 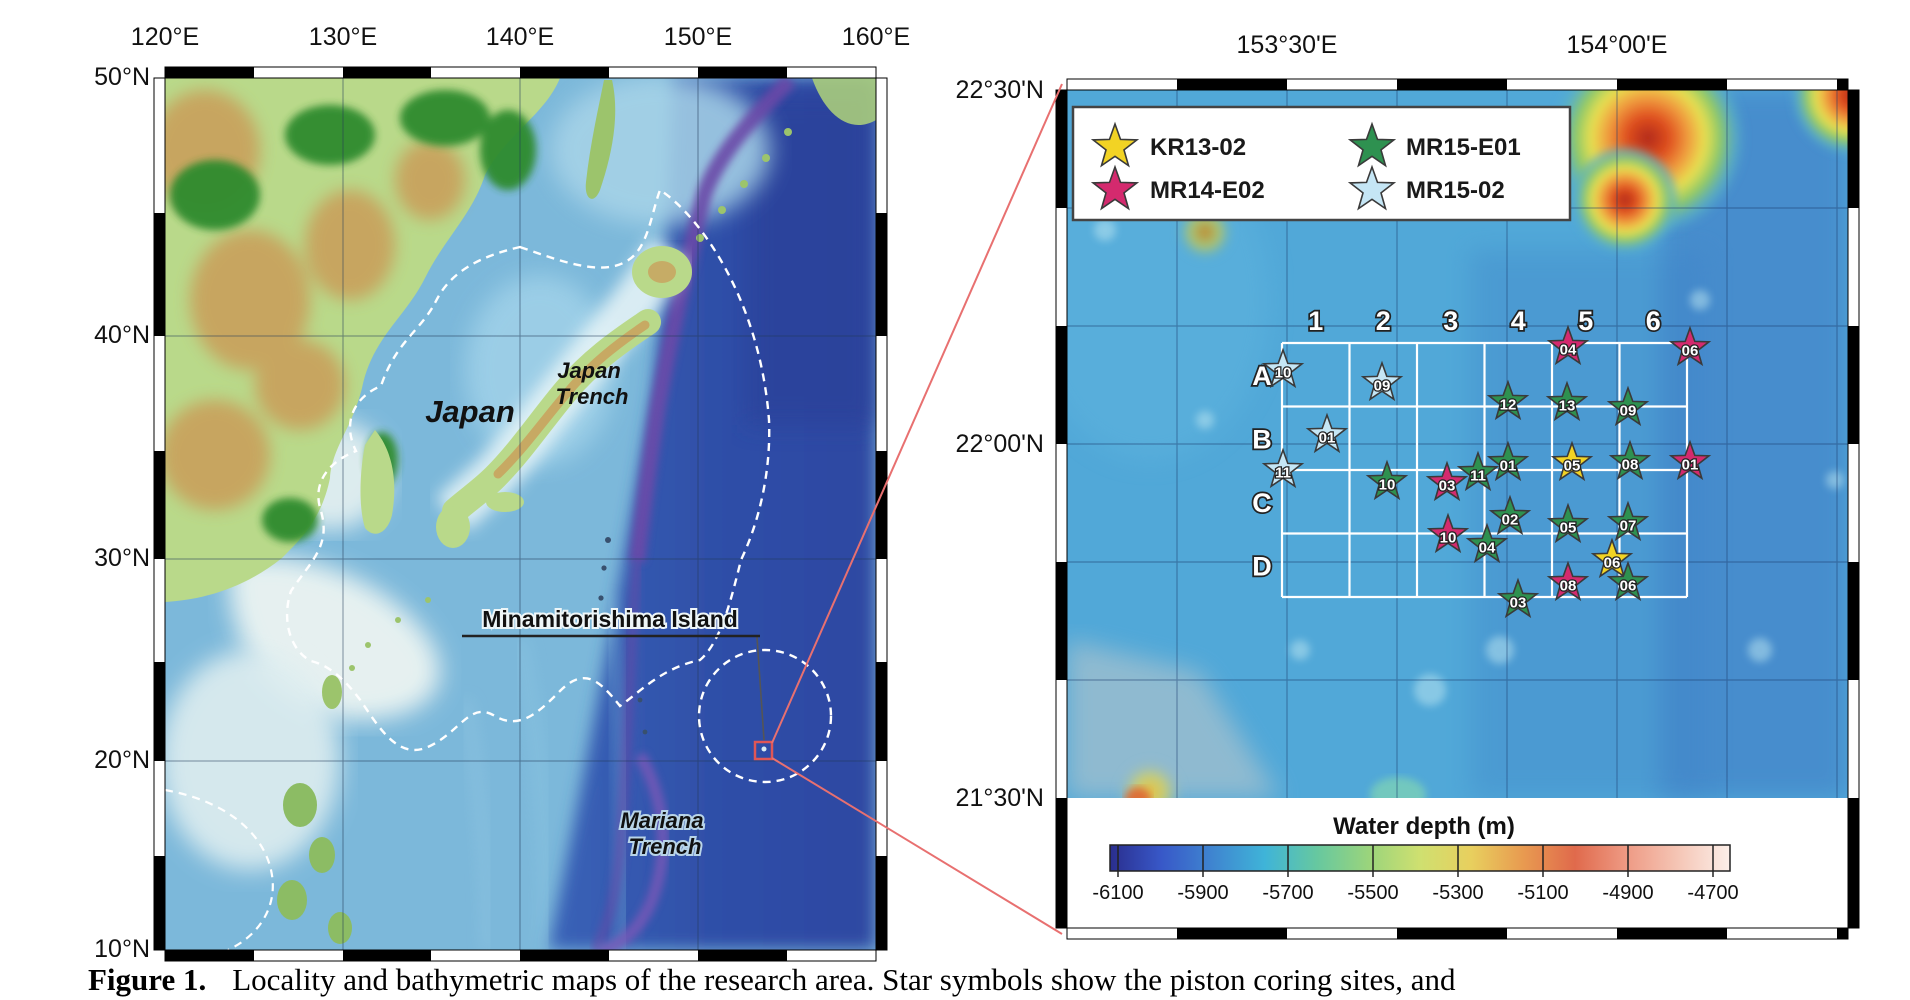 What do you see at coordinates (1420, 858) in the screenshot?
I see `colorbar-gradient` at bounding box center [1420, 858].